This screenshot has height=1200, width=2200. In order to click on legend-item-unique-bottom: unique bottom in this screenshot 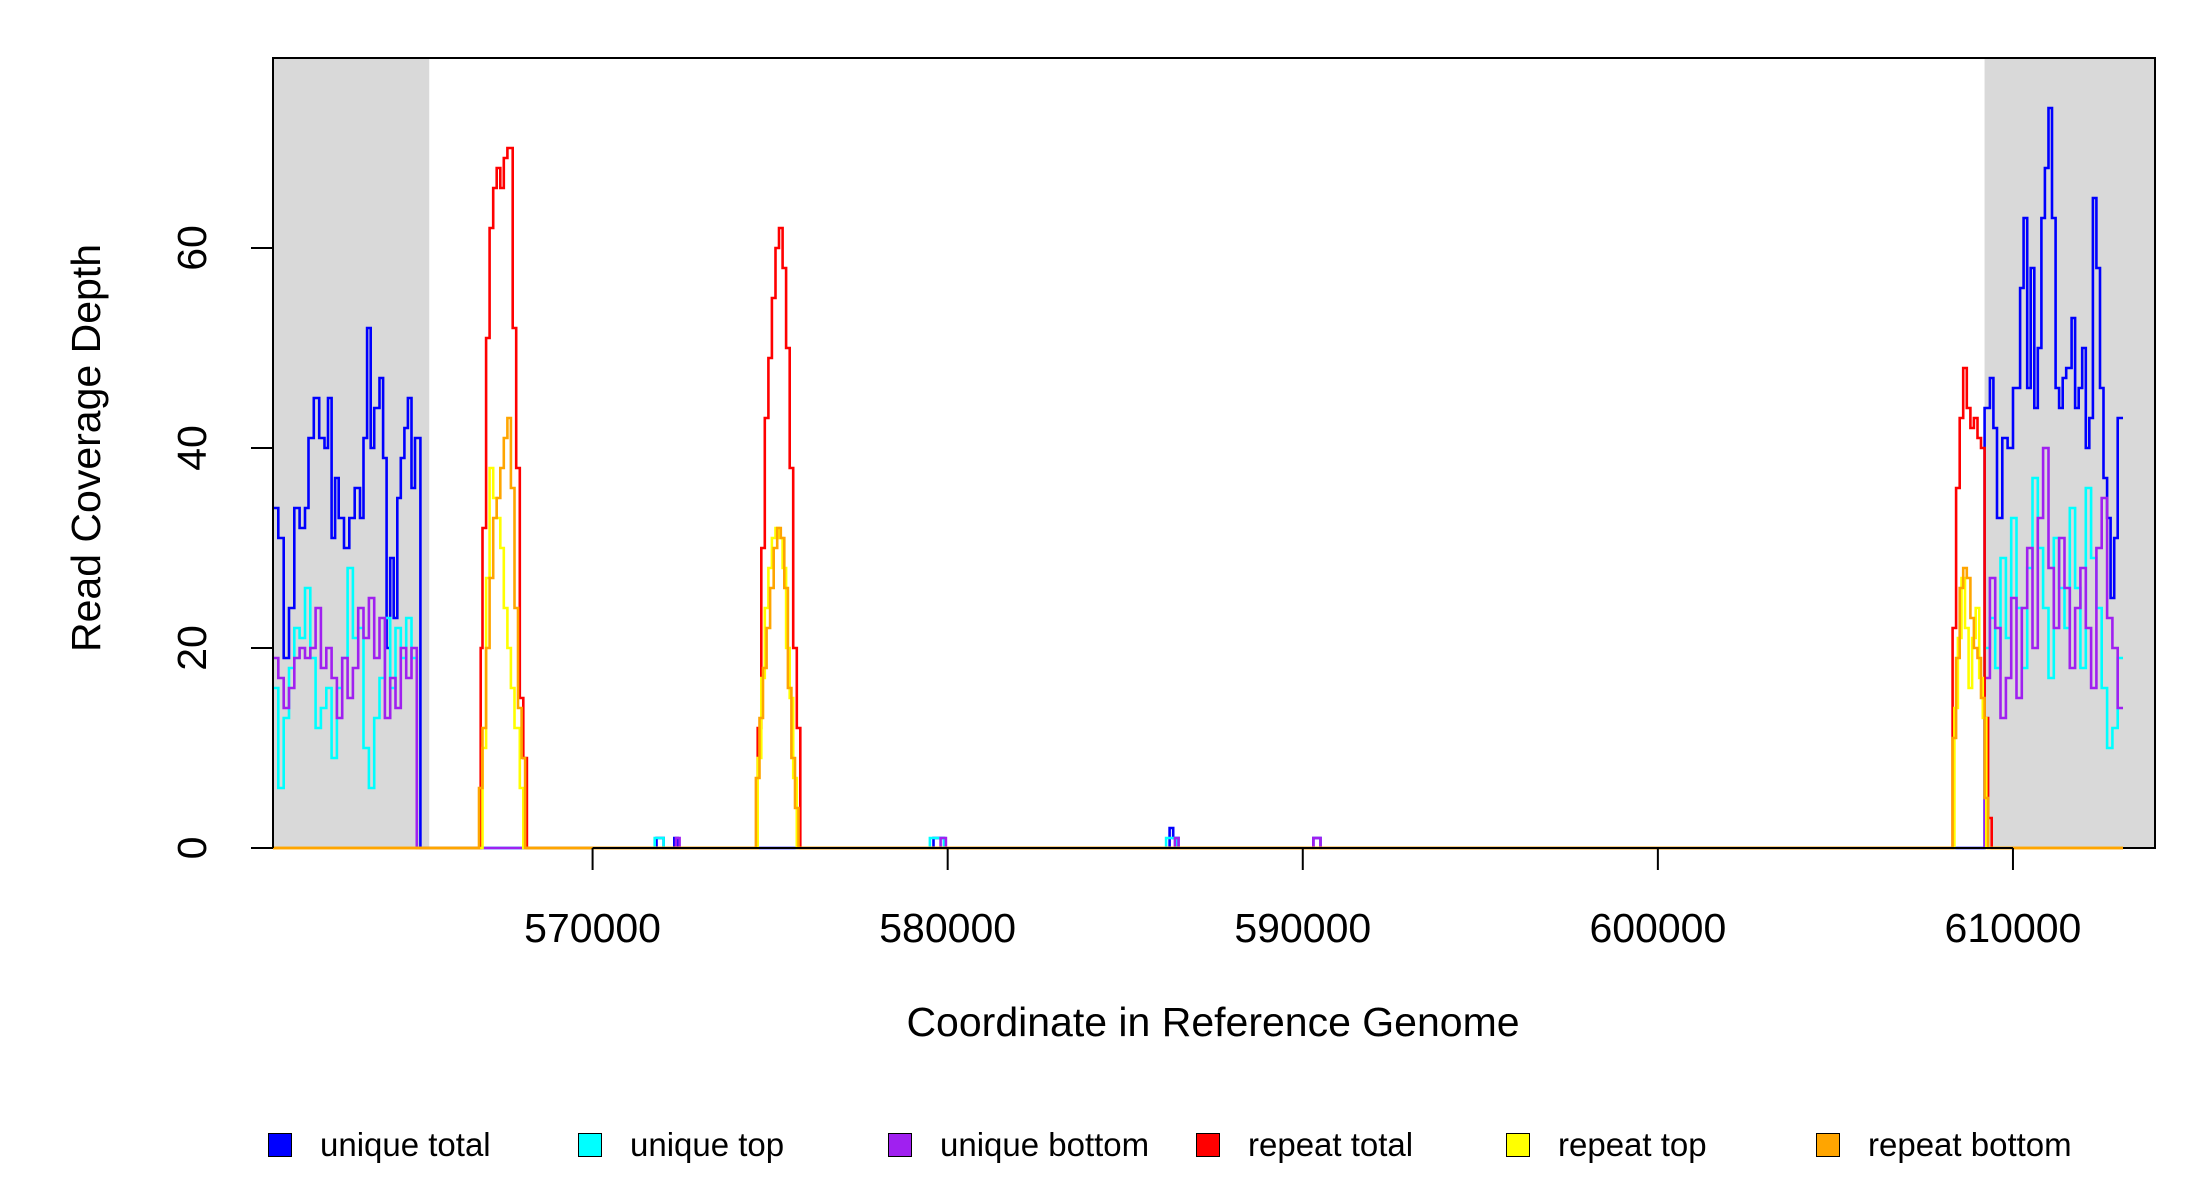, I will do `click(1019, 1144)`.